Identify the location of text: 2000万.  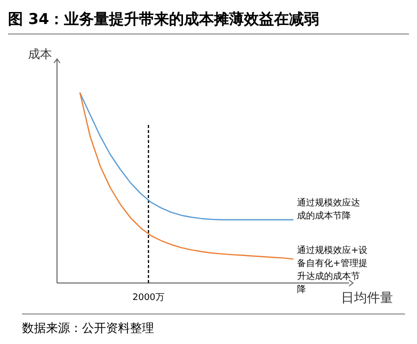
(148, 298).